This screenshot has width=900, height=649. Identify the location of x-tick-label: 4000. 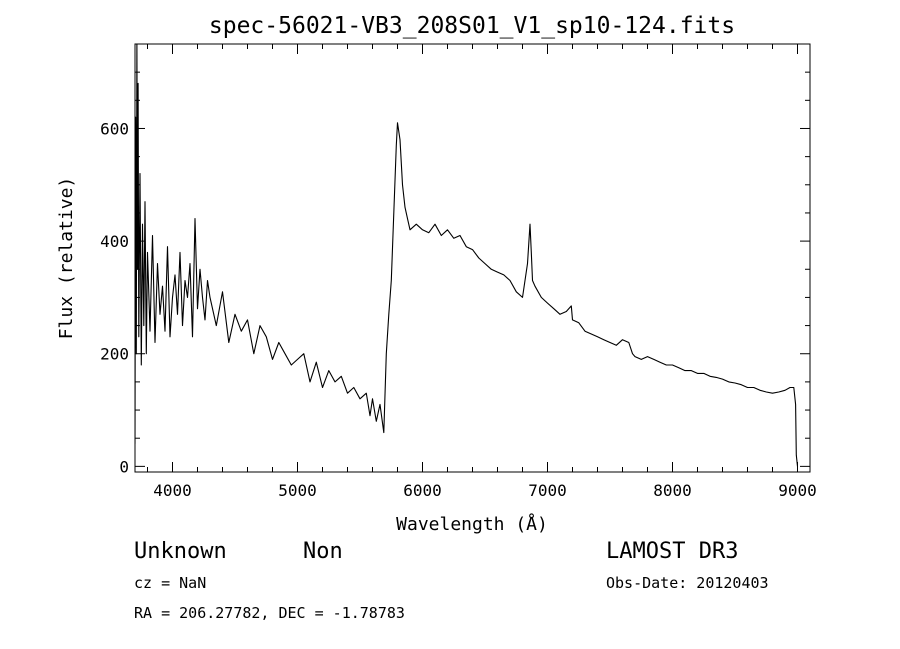
(172, 490).